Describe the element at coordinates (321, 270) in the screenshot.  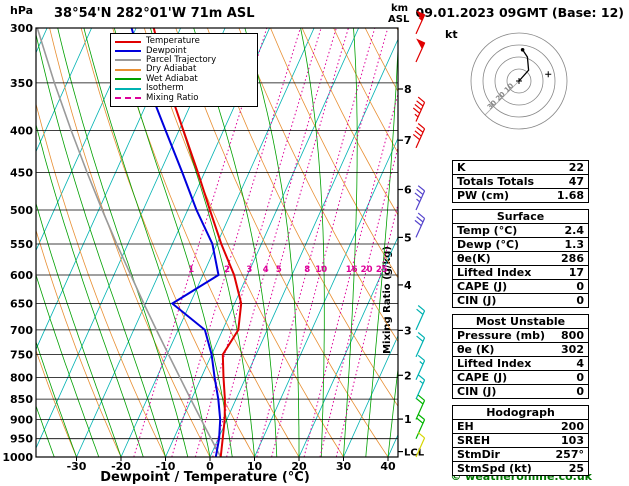
I see `mixing-ratio-value-label: 10` at that location.